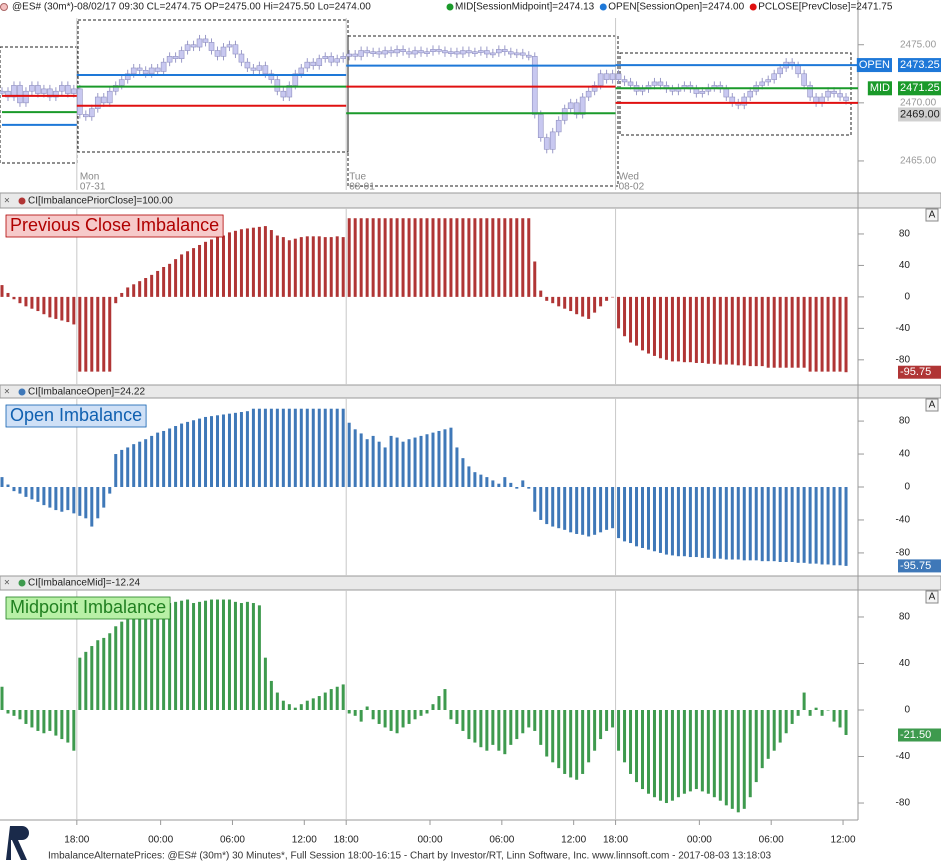 The width and height of the screenshot is (941, 864). Describe the element at coordinates (7, 392) in the screenshot. I see `close-button: ×` at that location.